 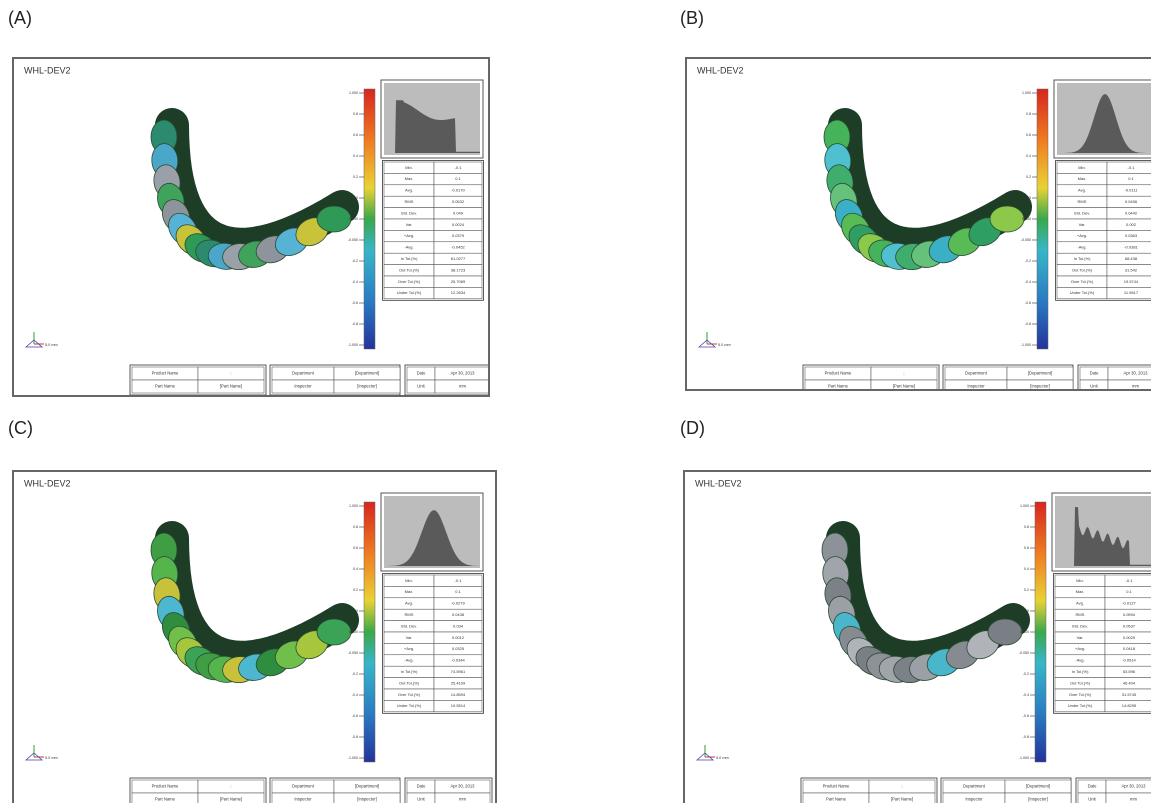 I want to click on stats-name: Out Tol.(%), so click(x=409, y=682).